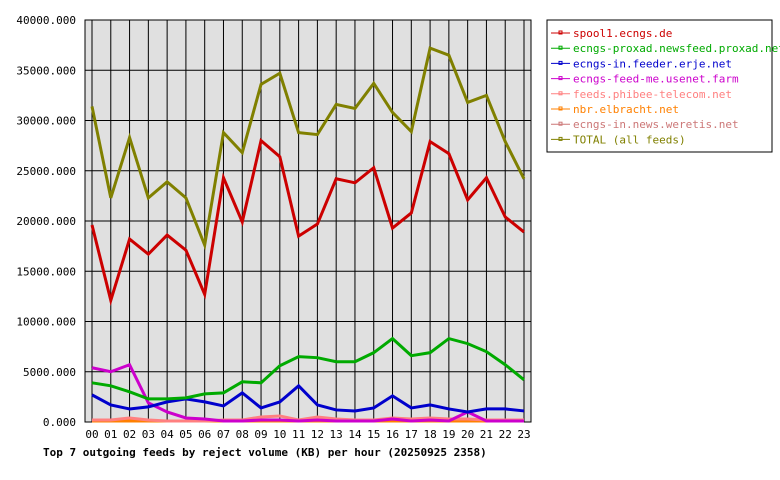 The image size is (780, 480). I want to click on y-tick-label: 15000.000, so click(46, 271).